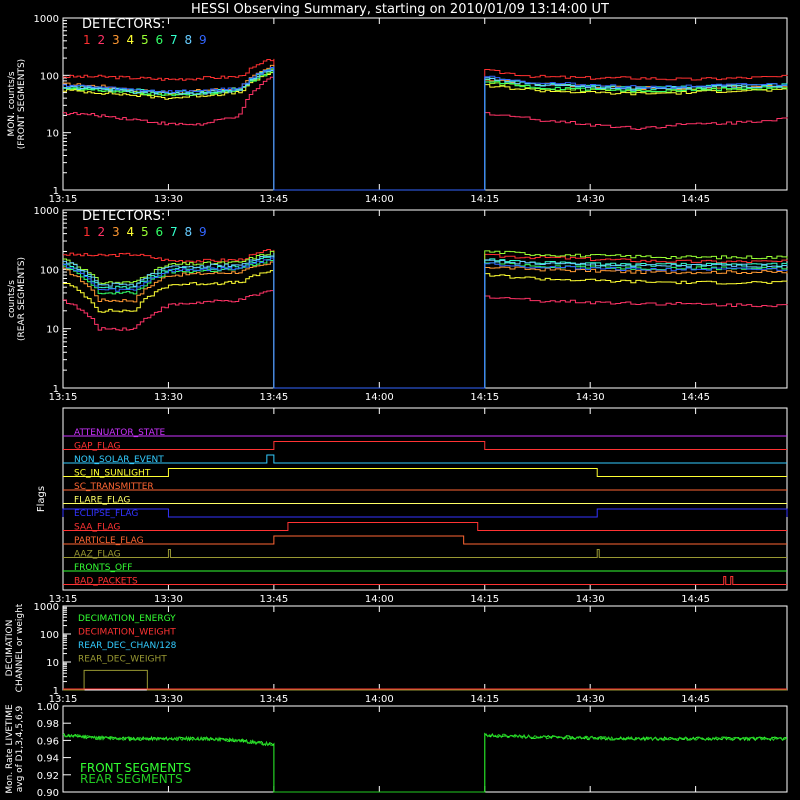  What do you see at coordinates (425, 445) in the screenshot?
I see `flag-line-gap` at bounding box center [425, 445].